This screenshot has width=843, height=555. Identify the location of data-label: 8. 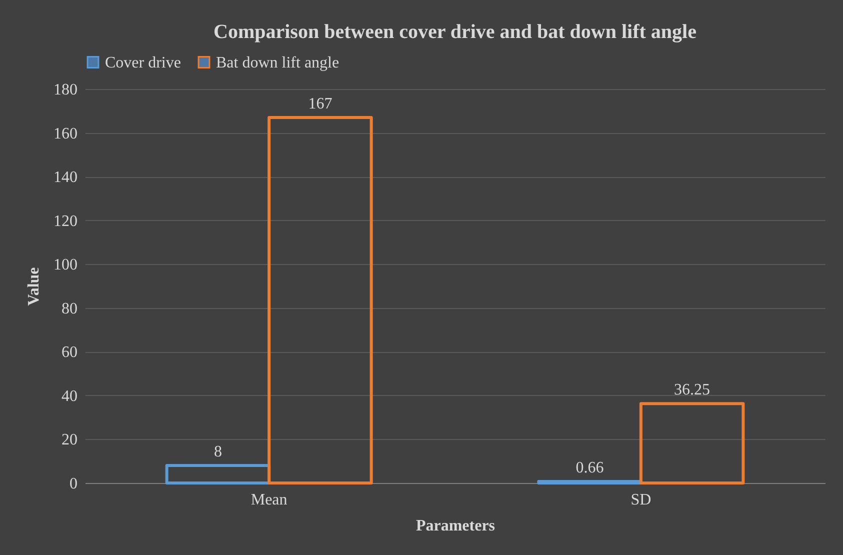
(218, 451).